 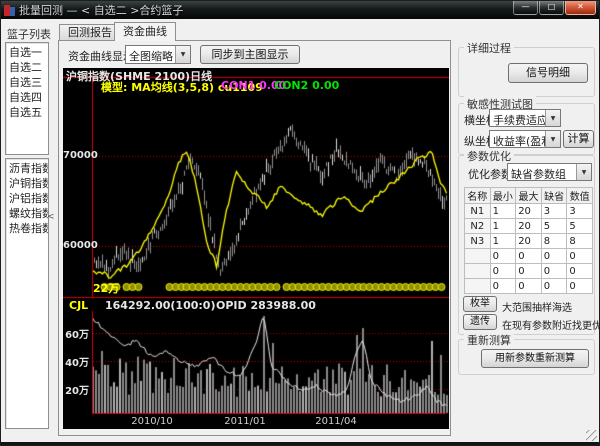 What do you see at coordinates (250, 54) in the screenshot?
I see `sync-to-main-button: 同步到主图显示` at bounding box center [250, 54].